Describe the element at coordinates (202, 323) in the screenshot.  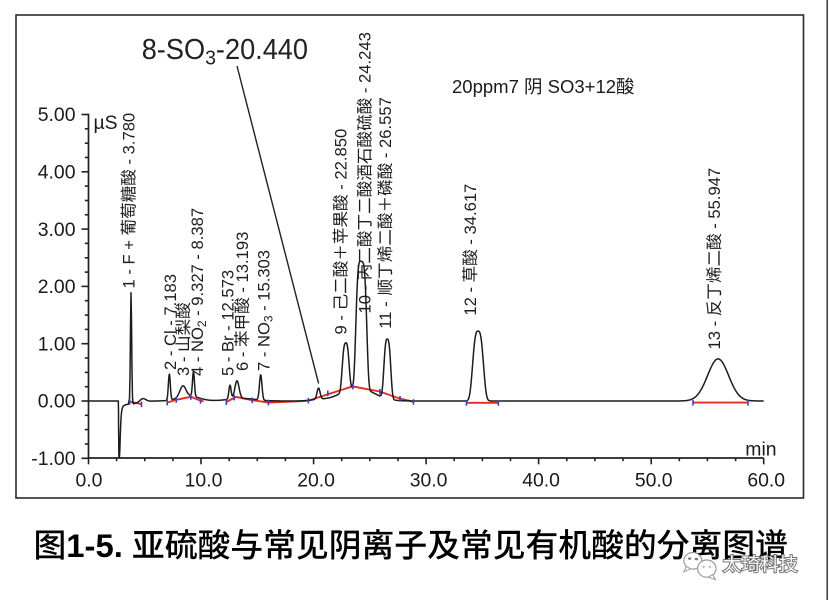
I see `svg-text: 2` at that location.